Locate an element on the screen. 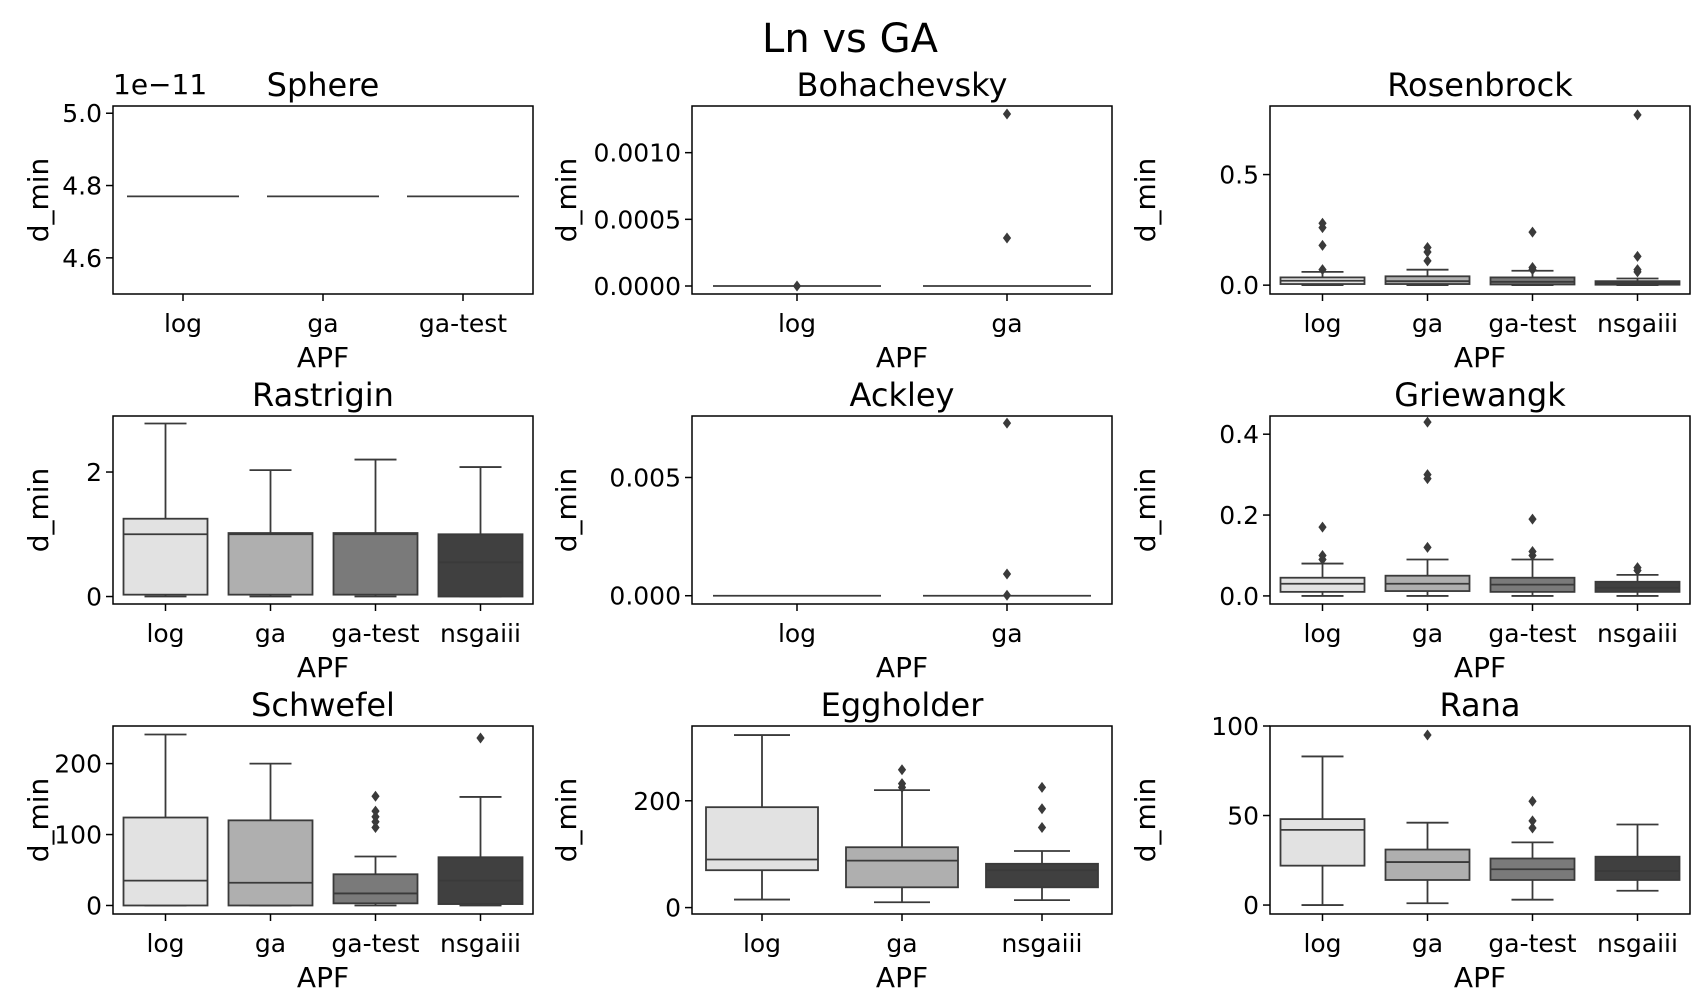 The width and height of the screenshot is (1700, 1000). y-tick-label: 0.0 is located at coordinates (1239, 285).